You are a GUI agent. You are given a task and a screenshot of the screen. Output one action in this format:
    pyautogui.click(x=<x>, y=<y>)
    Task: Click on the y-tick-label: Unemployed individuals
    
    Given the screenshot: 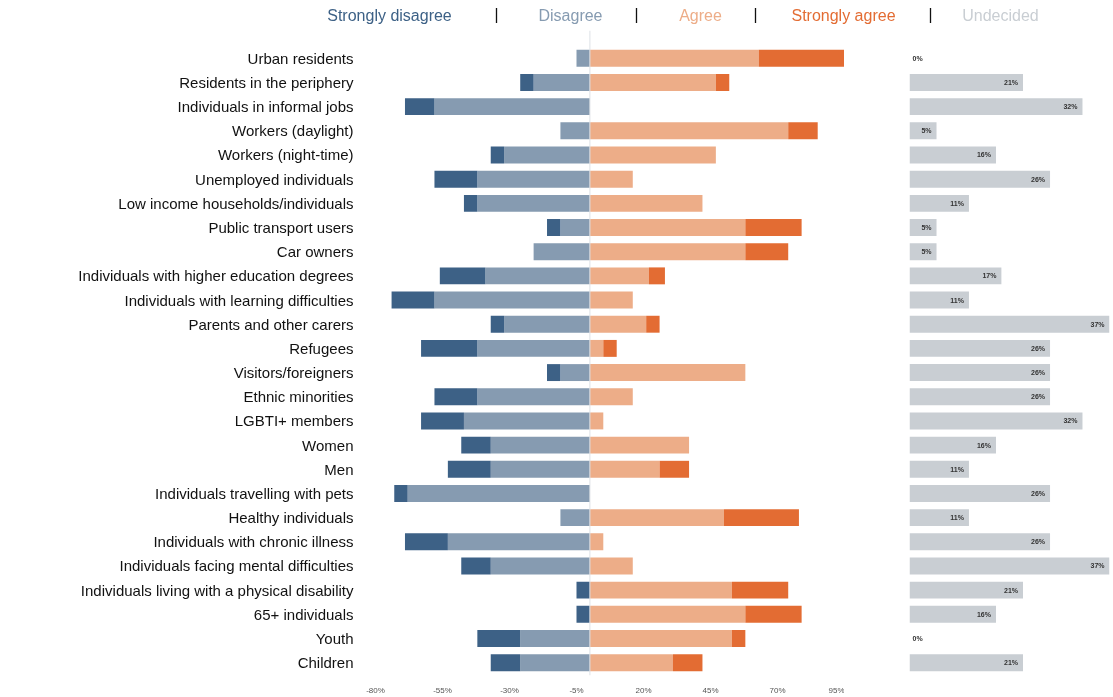 What is the action you would take?
    pyautogui.click(x=274, y=179)
    